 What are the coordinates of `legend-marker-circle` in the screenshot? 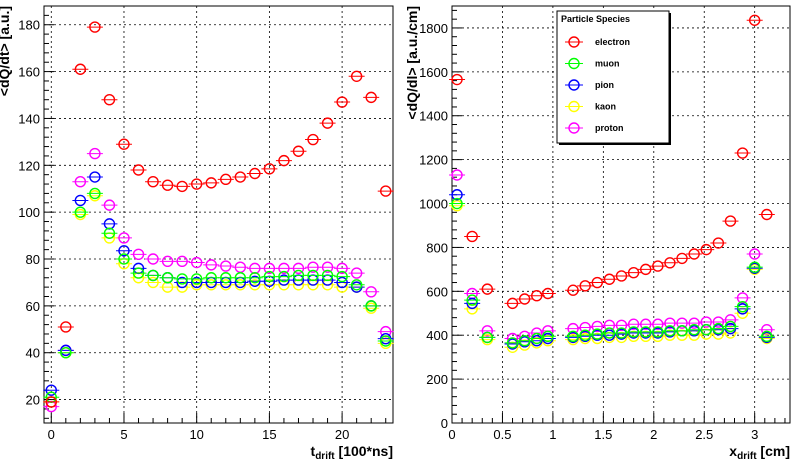 It's located at (574, 85).